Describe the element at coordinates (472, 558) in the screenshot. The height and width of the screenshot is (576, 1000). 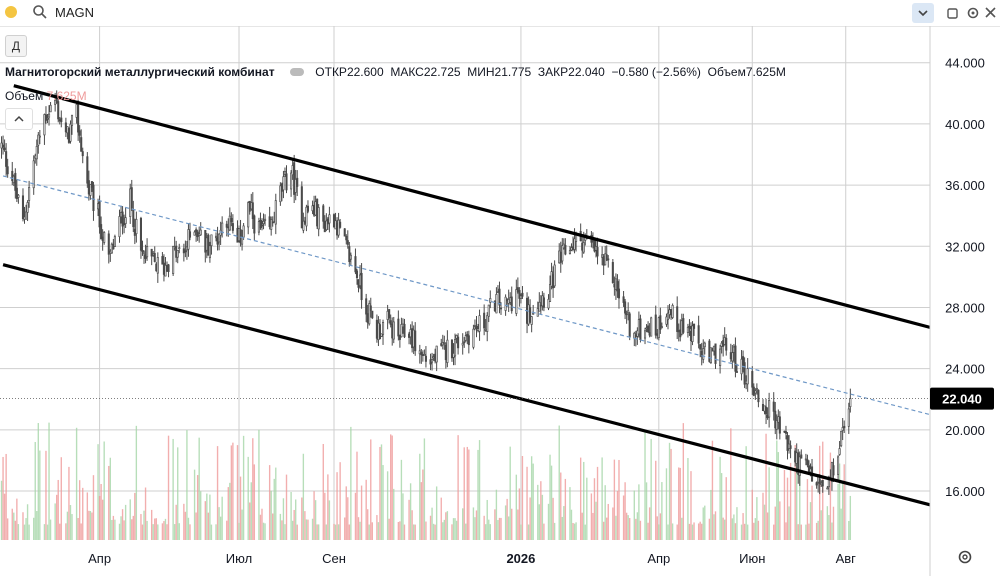
I see `time-axis: Апр Июл Сен 2026 Апр Июн Авг` at that location.